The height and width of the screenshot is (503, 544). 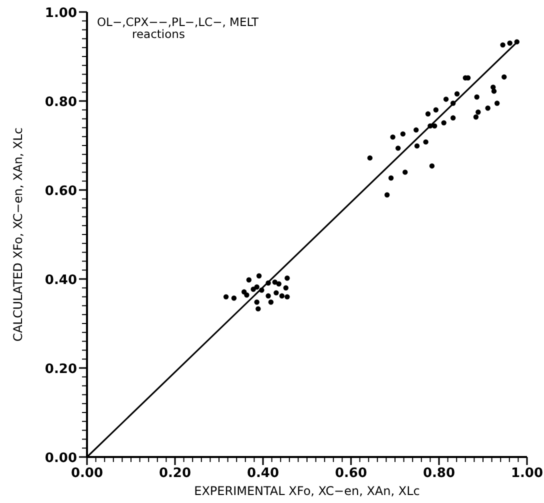 I want to click on x-tick-label: 0.40, so click(x=263, y=473).